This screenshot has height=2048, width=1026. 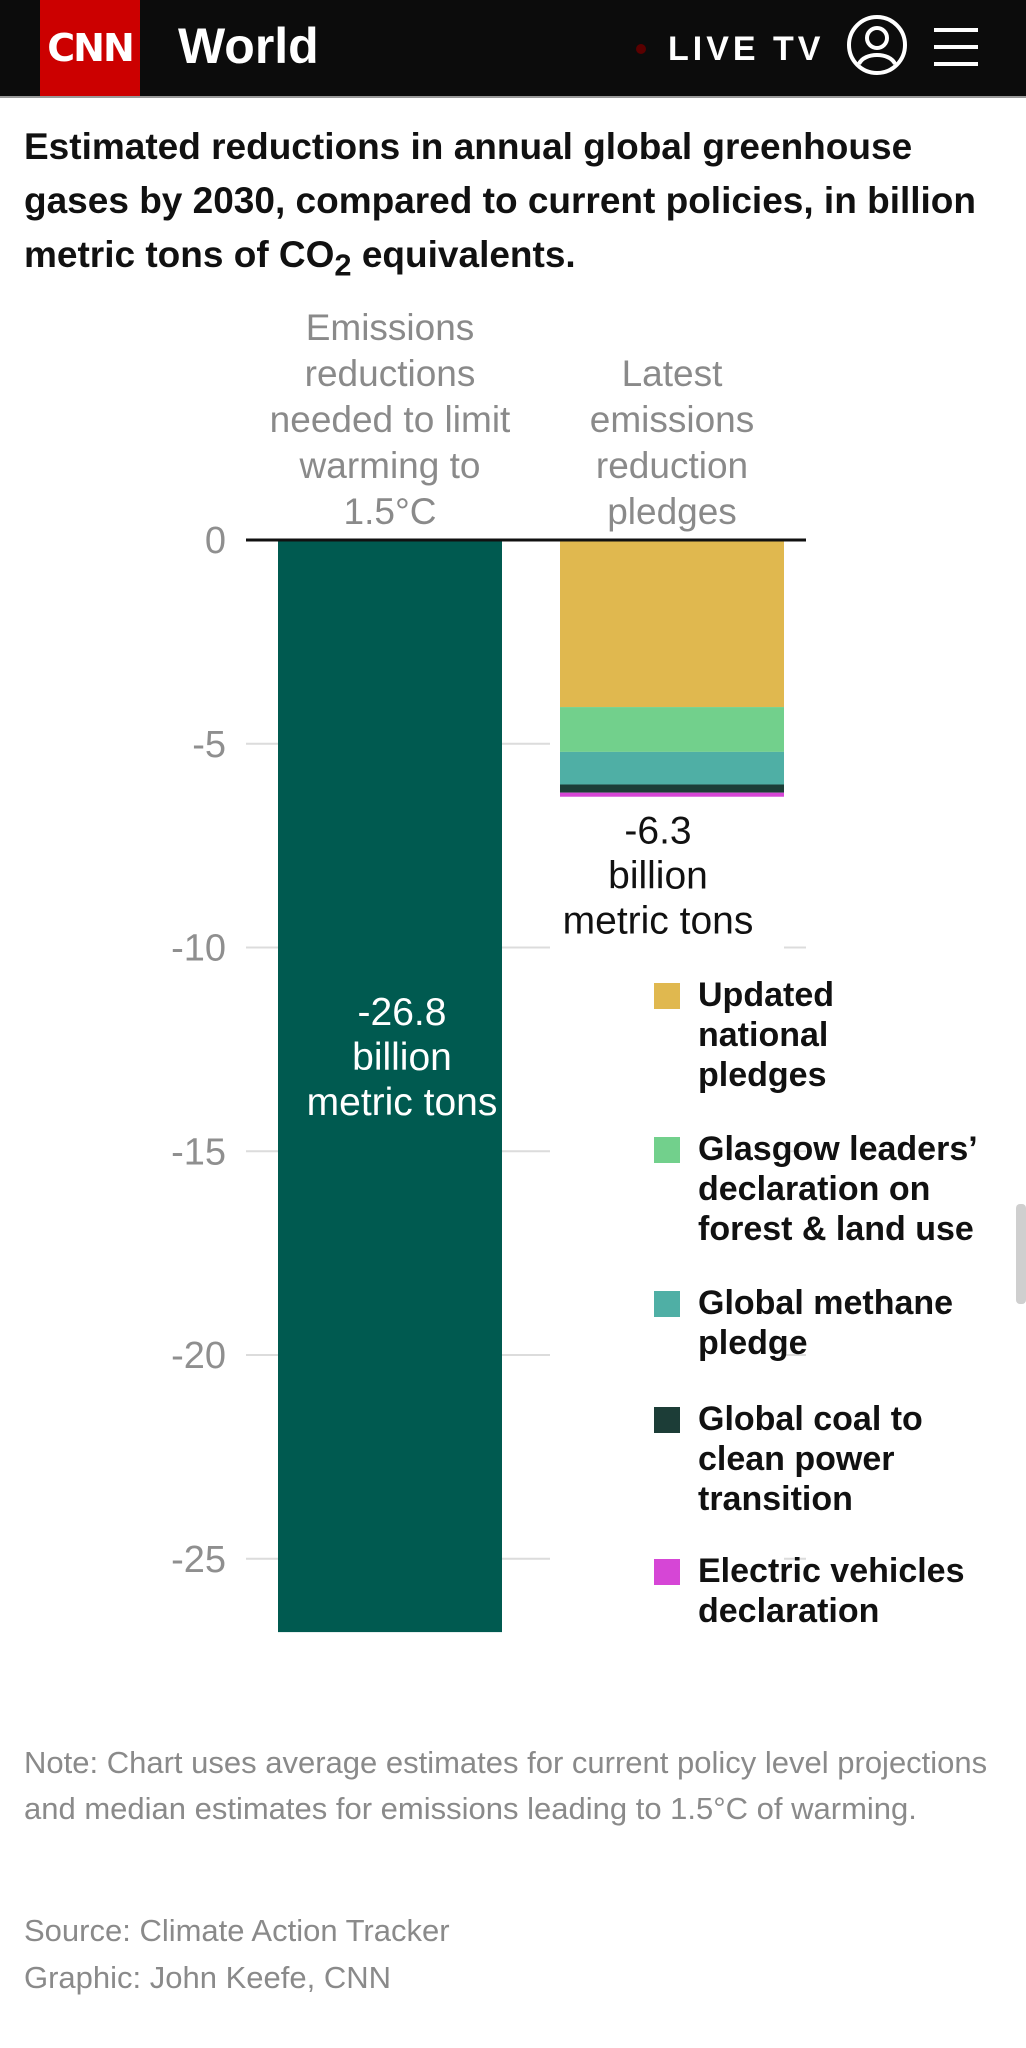 I want to click on y-tick-label: -15, so click(x=198, y=1152).